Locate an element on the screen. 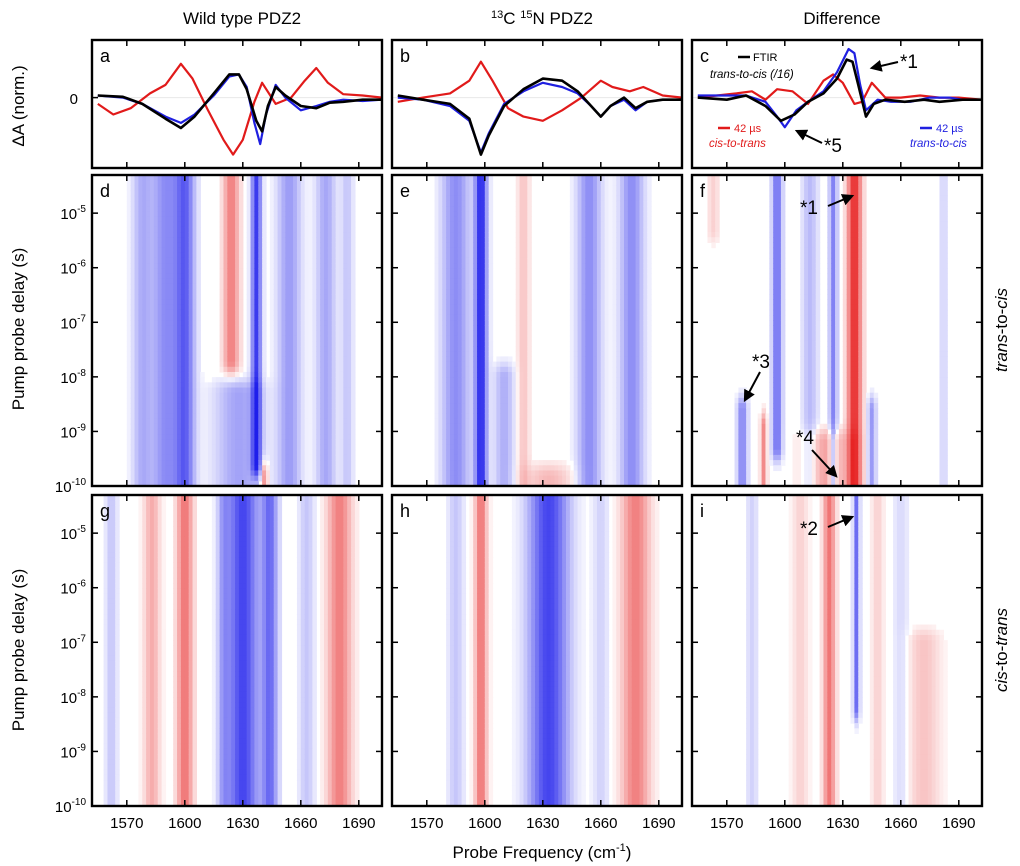 The image size is (1020, 866). column-title-n15-sup: 15 is located at coordinates (526, 15).